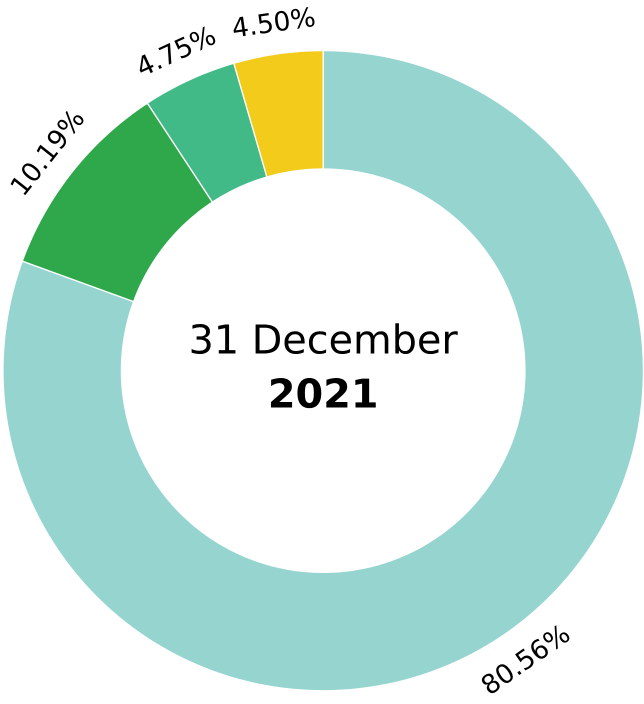 Image resolution: width=644 pixels, height=704 pixels. I want to click on text: 2021, so click(323, 393).